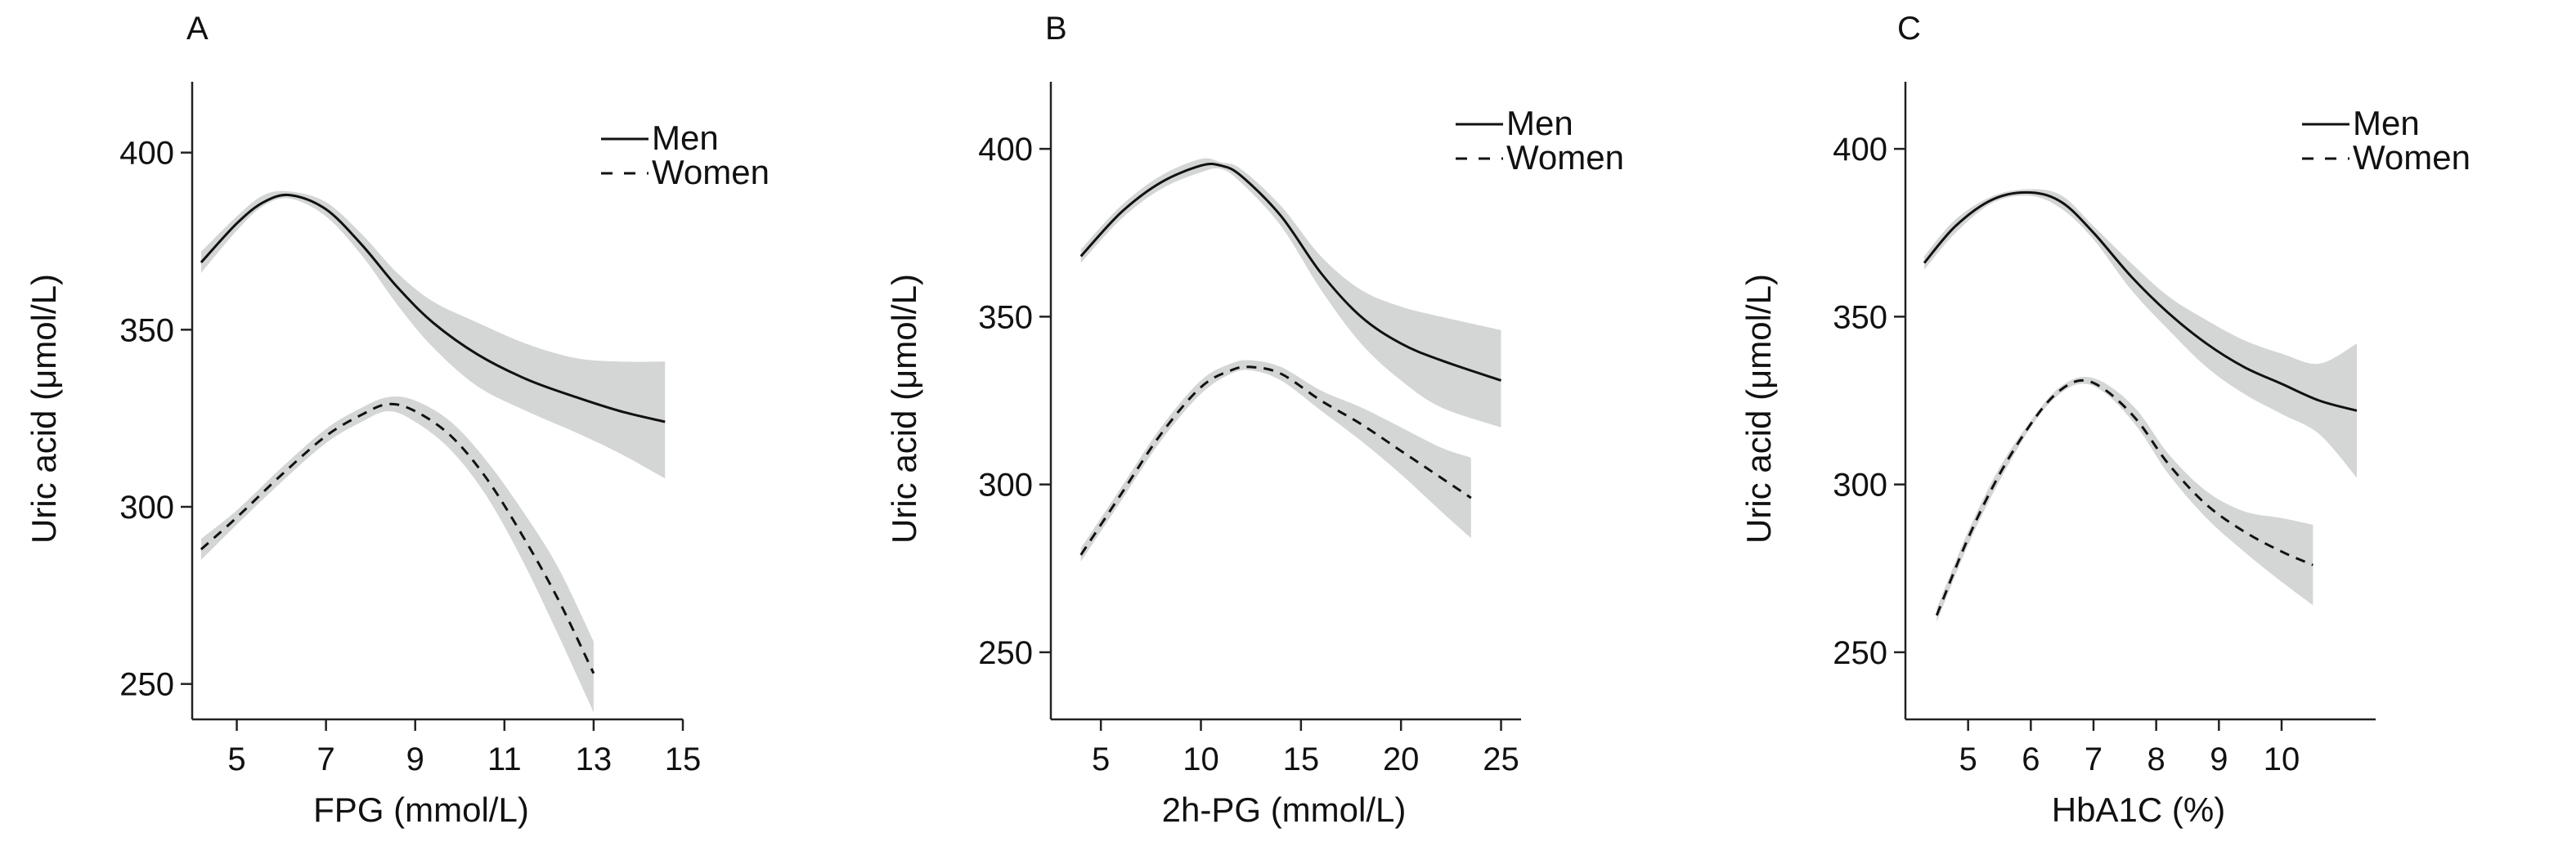 Image resolution: width=2576 pixels, height=842 pixels. I want to click on x-axis-label: HbA1C (%), so click(2138, 809).